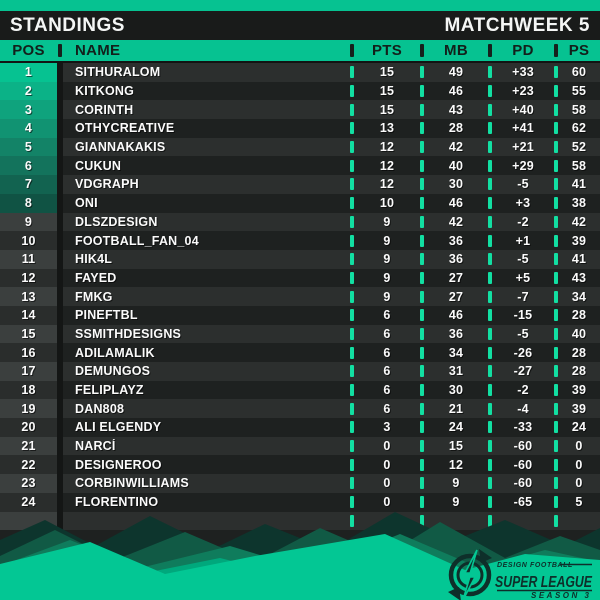 The height and width of the screenshot is (600, 600). What do you see at coordinates (300, 427) in the screenshot?
I see `table-row: 20 ALI ELGENDY 3 24 -33 24` at bounding box center [300, 427].